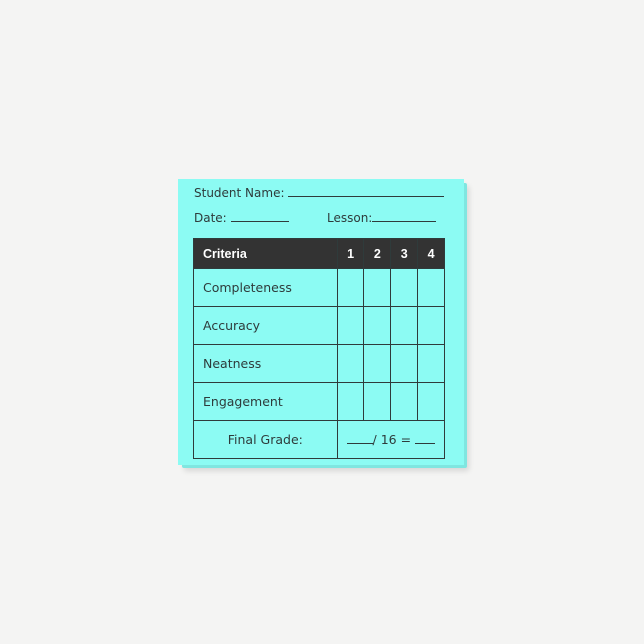  Describe the element at coordinates (431, 253) in the screenshot. I see `score-header: 4` at that location.